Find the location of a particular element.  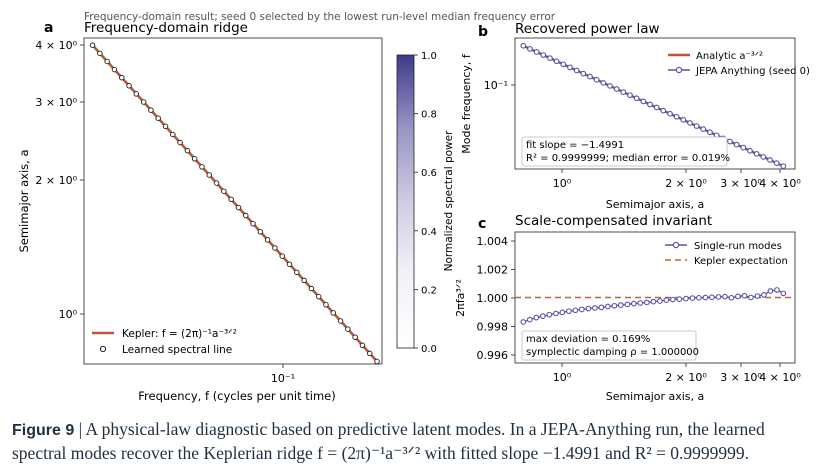

colorbar-tick-label: 1.0 is located at coordinates (429, 56).